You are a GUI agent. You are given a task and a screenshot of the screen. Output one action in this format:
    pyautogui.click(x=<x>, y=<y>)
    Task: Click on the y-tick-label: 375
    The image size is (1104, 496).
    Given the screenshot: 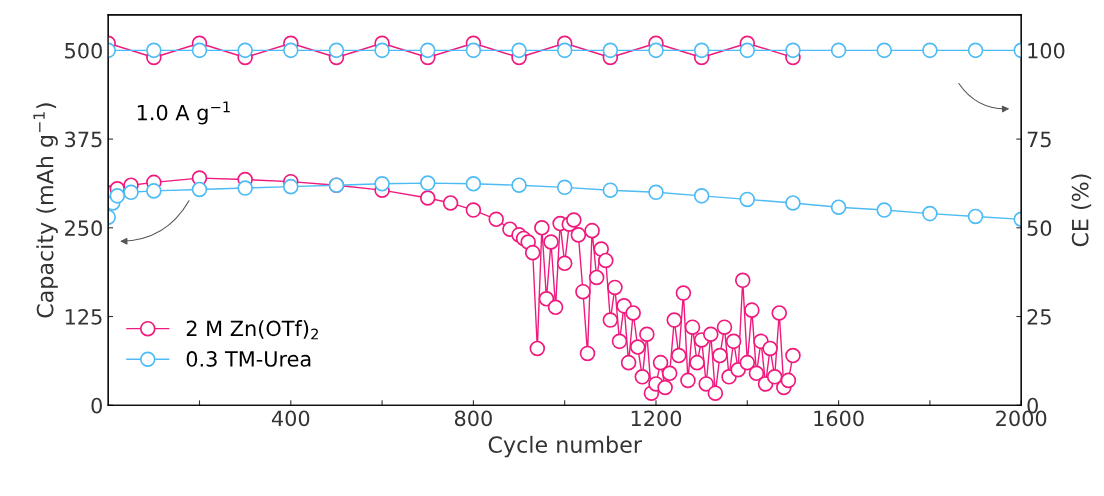 What is the action you would take?
    pyautogui.click(x=83, y=139)
    